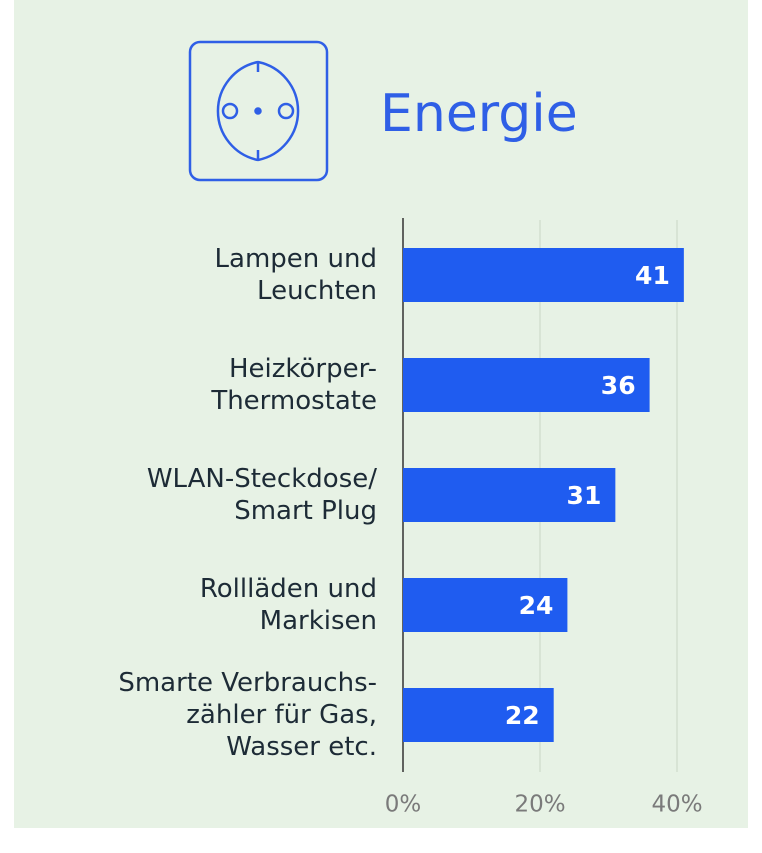 The height and width of the screenshot is (853, 762). What do you see at coordinates (262, 479) in the screenshot?
I see `y-tick-label-line: WLAN-Steckdose/` at bounding box center [262, 479].